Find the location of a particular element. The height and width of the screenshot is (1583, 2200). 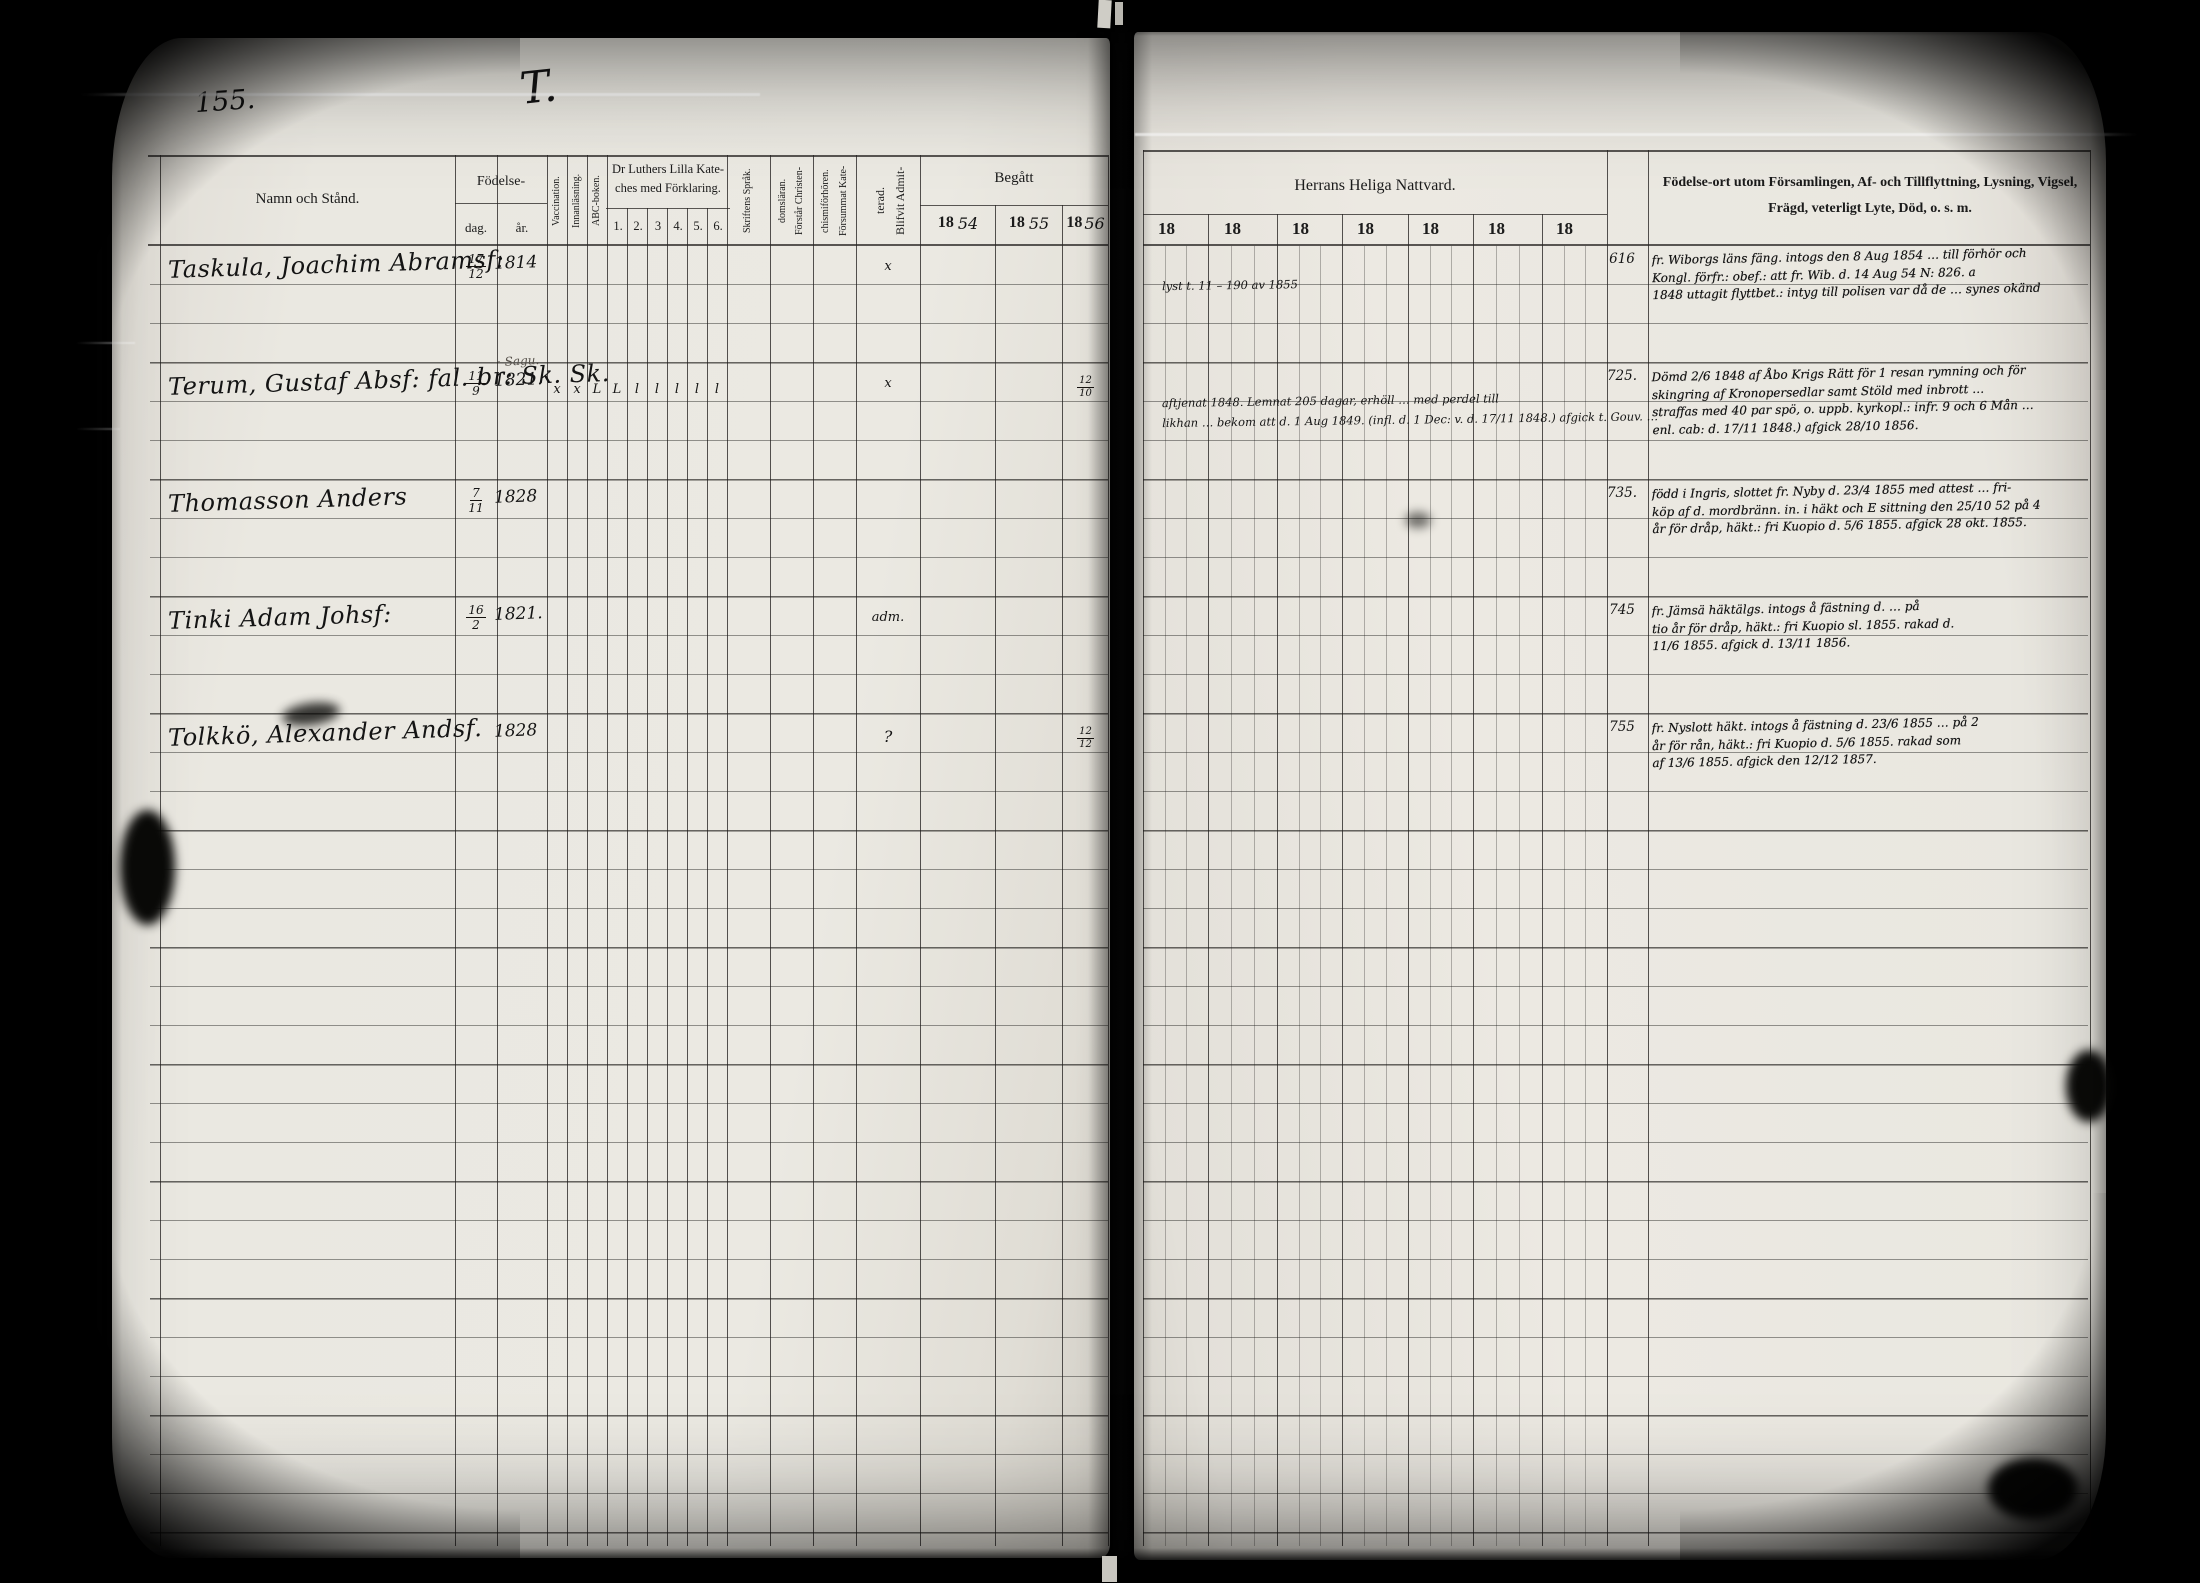

record-admitted-mark: x is located at coordinates (888, 383).